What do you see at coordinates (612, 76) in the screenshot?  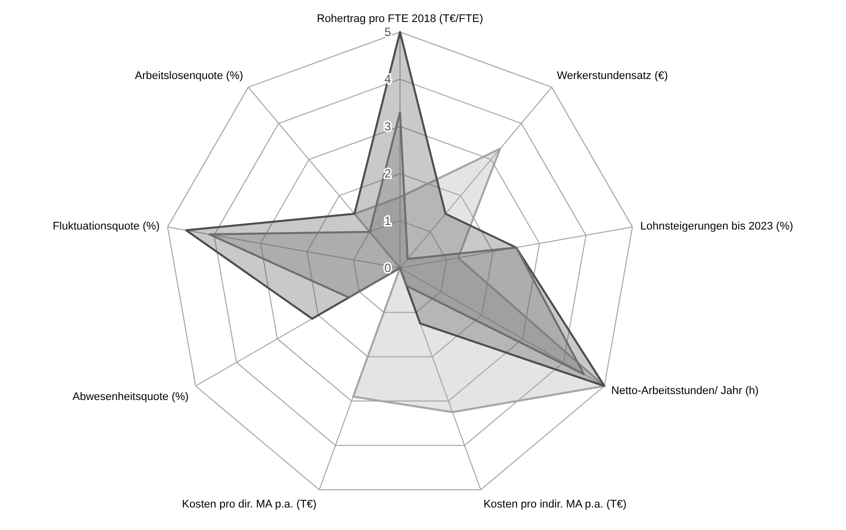 I see `spoke-label: Werkerstundensatz (€)` at bounding box center [612, 76].